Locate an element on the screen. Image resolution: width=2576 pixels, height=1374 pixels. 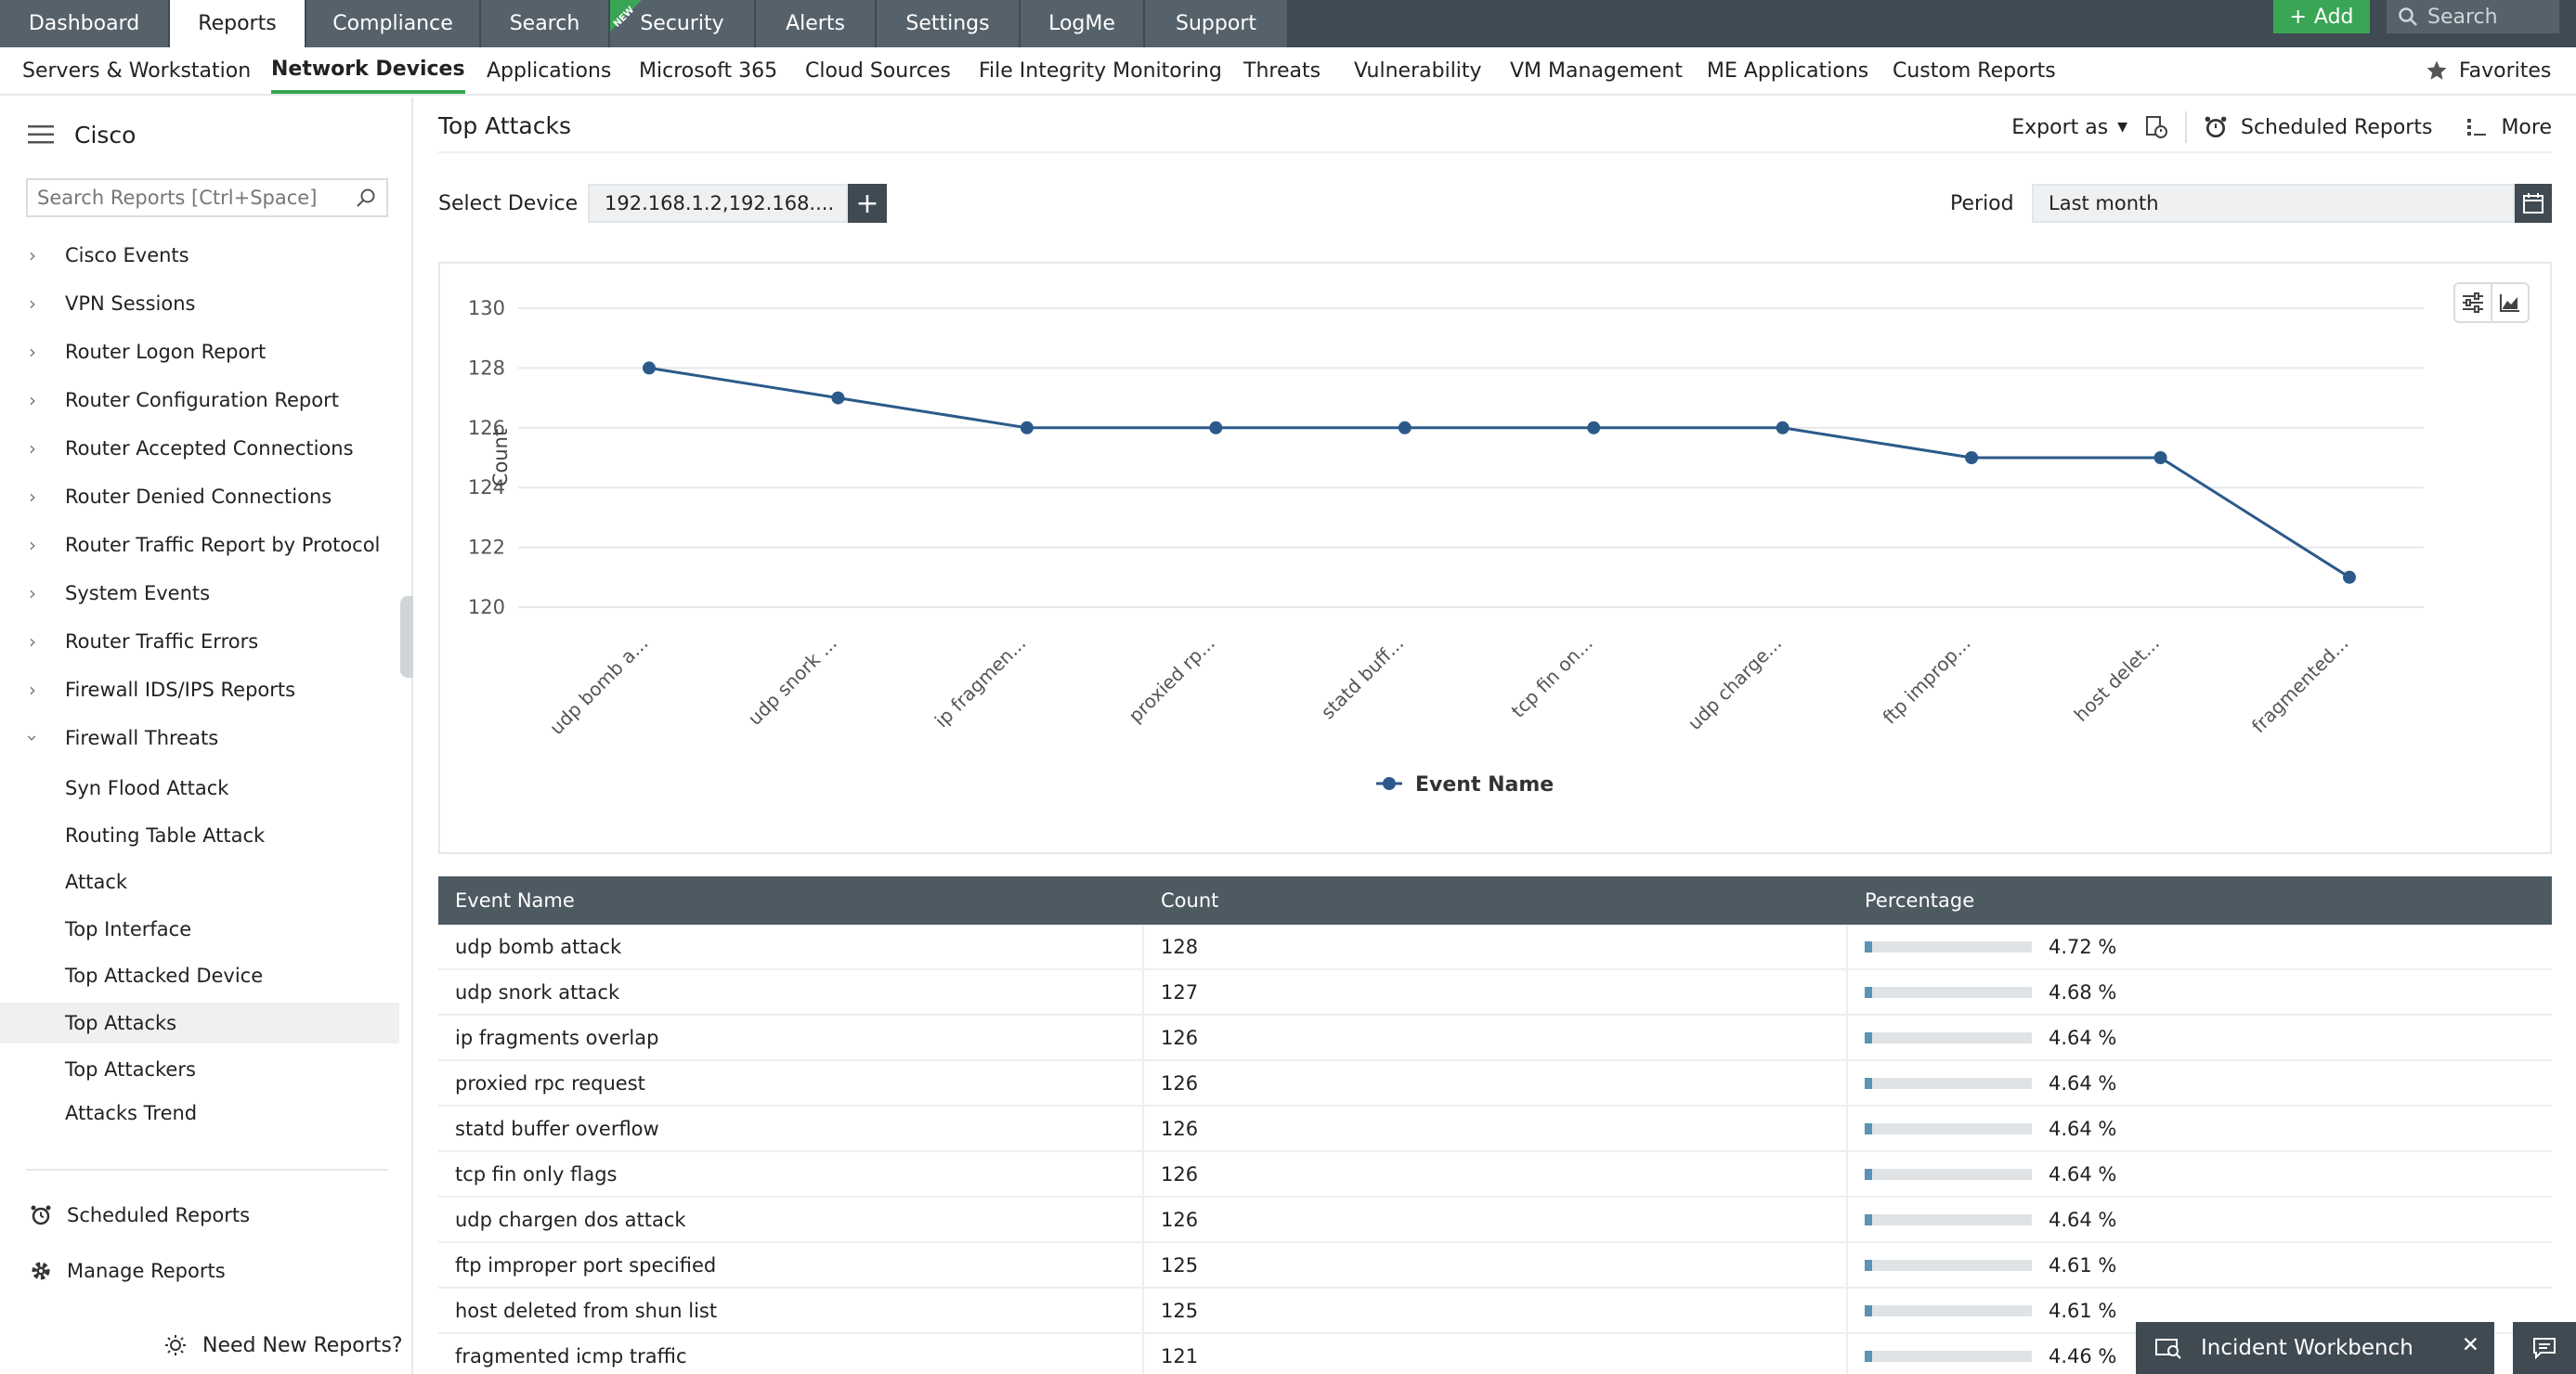
subtab-cloud-sources: Cloud Sources is located at coordinates (878, 70).